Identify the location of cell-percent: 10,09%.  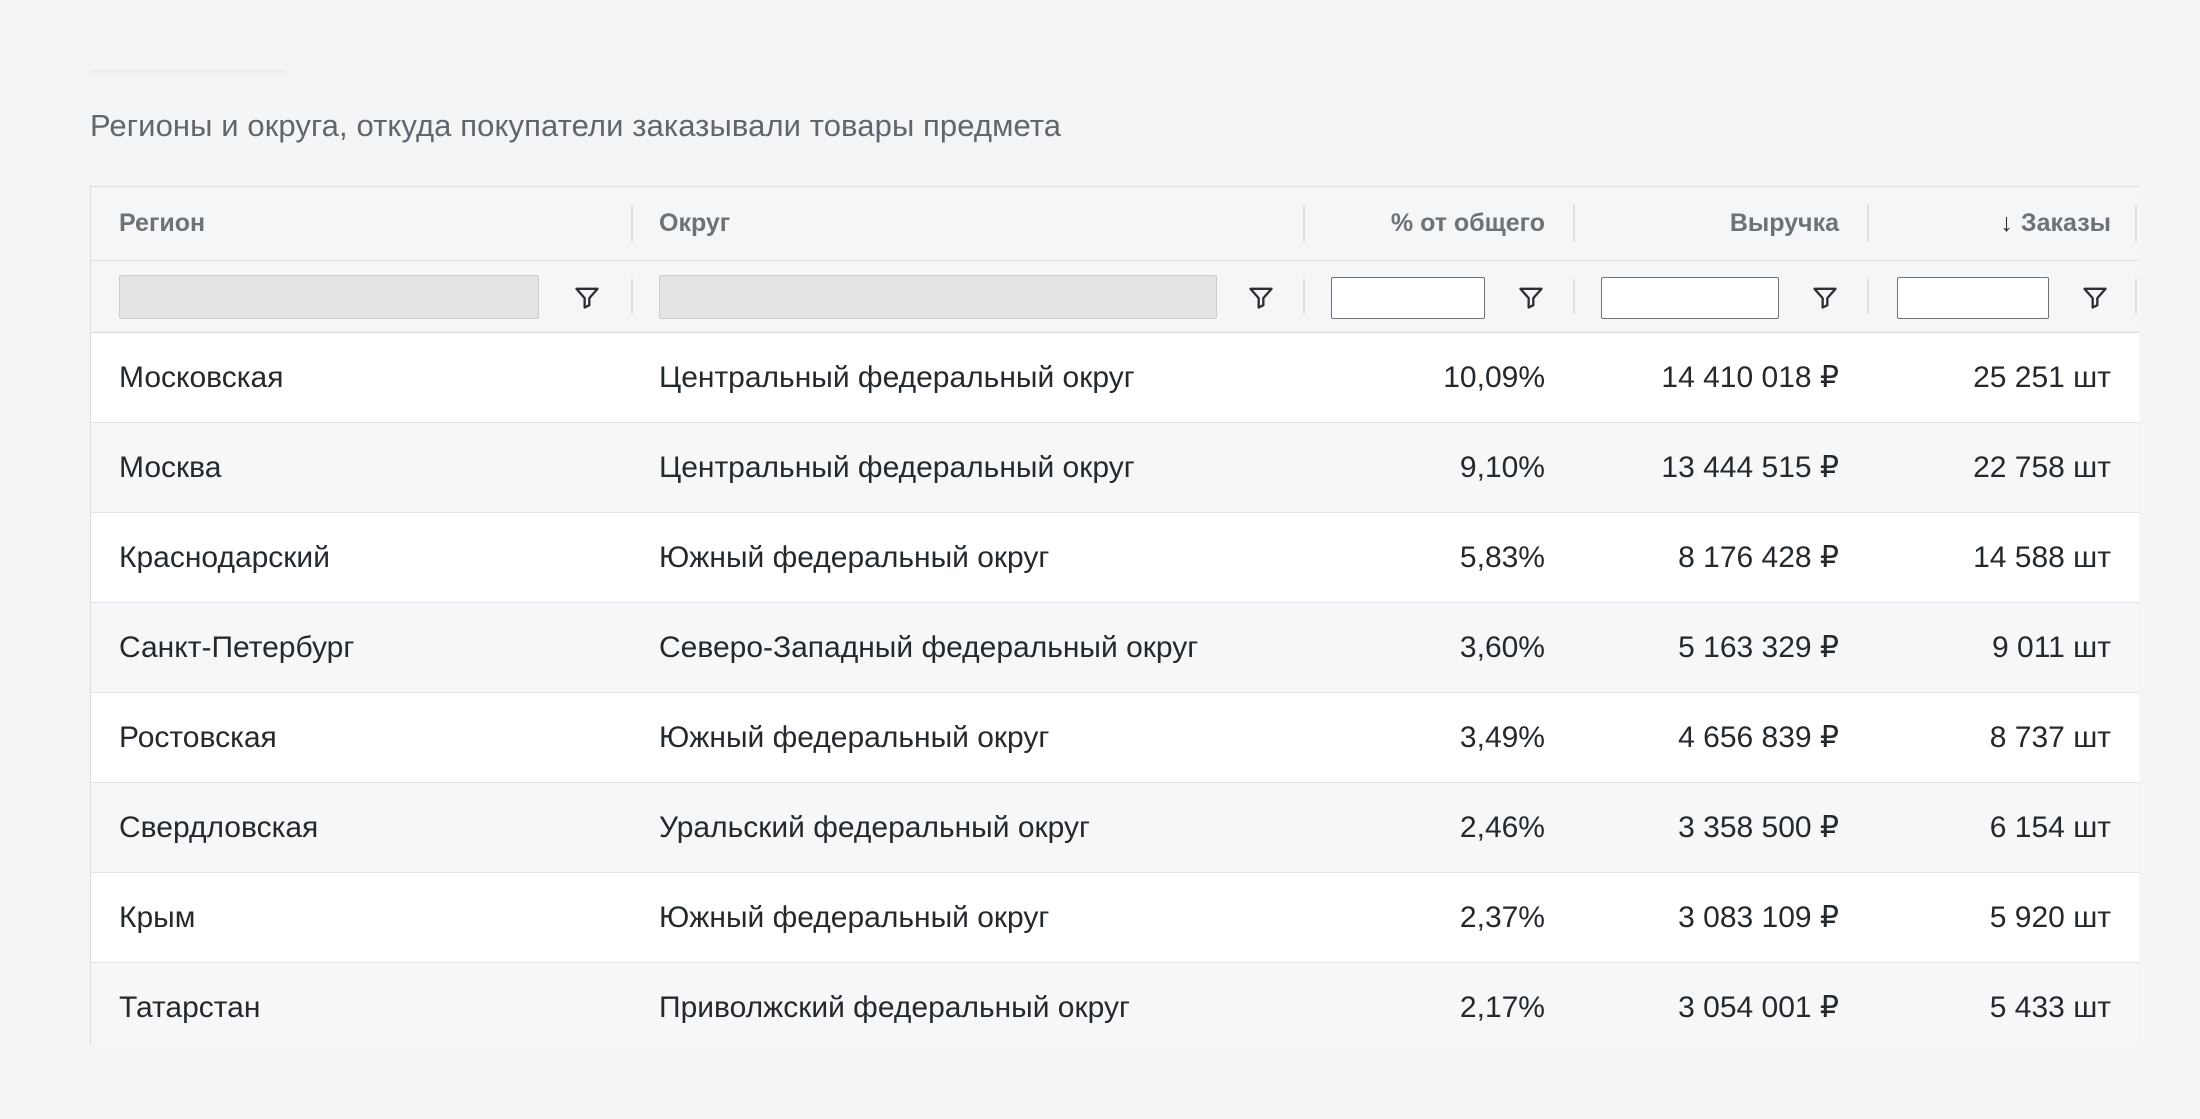
(1494, 377).